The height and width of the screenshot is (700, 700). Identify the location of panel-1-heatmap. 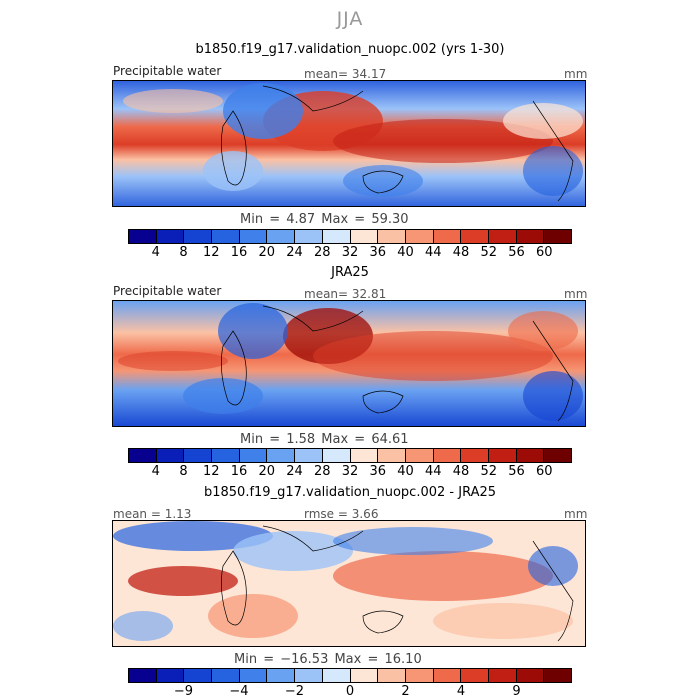
(349, 143).